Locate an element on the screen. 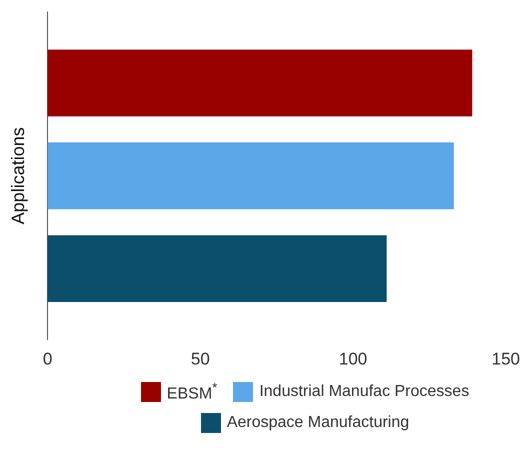  x-tick-label: 0 is located at coordinates (47, 358).